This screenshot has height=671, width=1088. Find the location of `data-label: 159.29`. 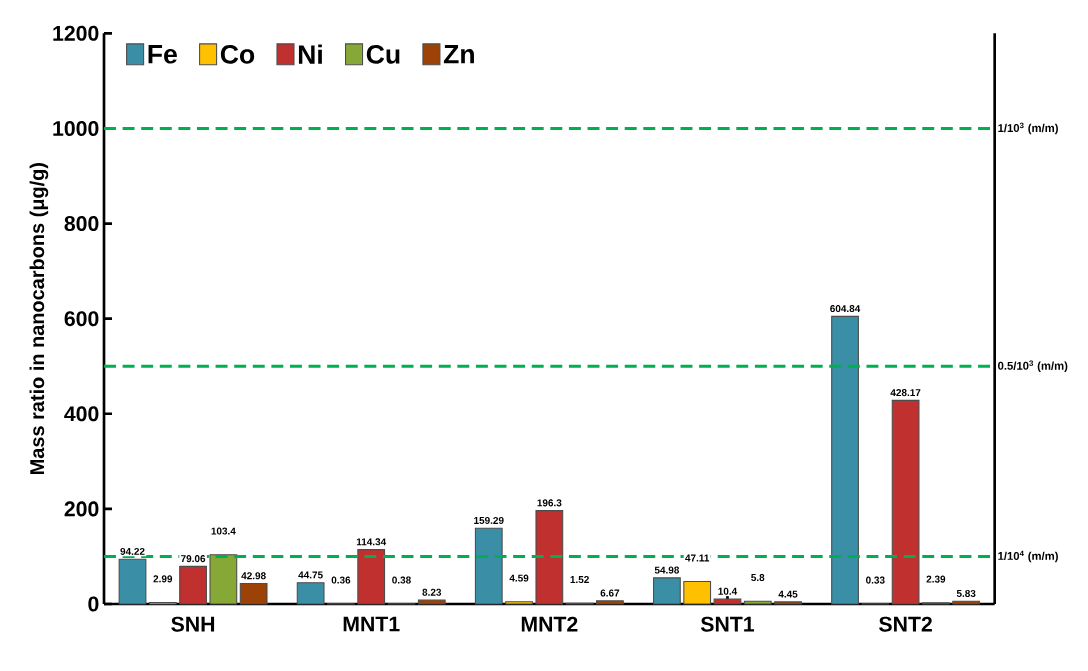

data-label: 159.29 is located at coordinates (489, 521).